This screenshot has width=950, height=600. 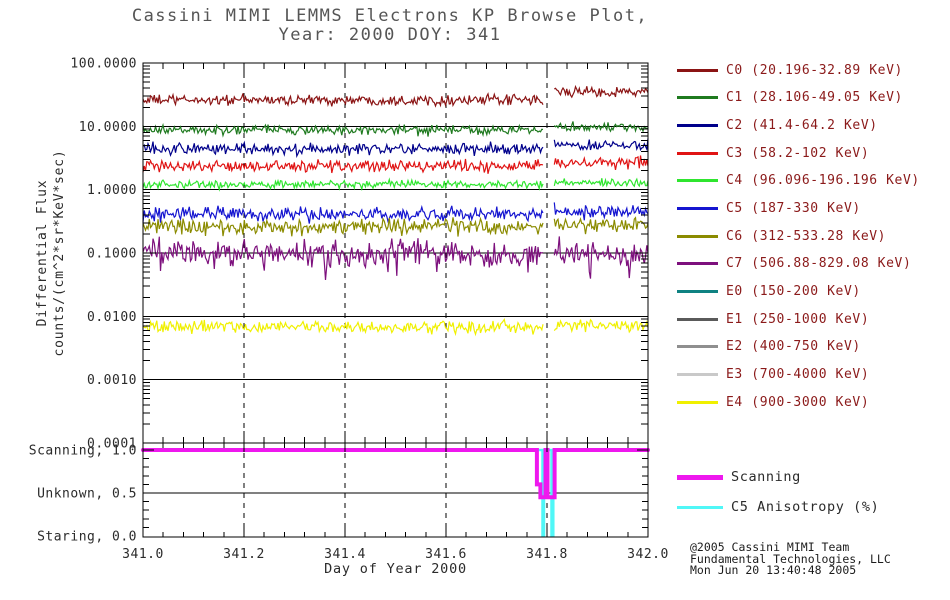 I want to click on legend-item-e0-swatch-line, so click(x=697, y=291).